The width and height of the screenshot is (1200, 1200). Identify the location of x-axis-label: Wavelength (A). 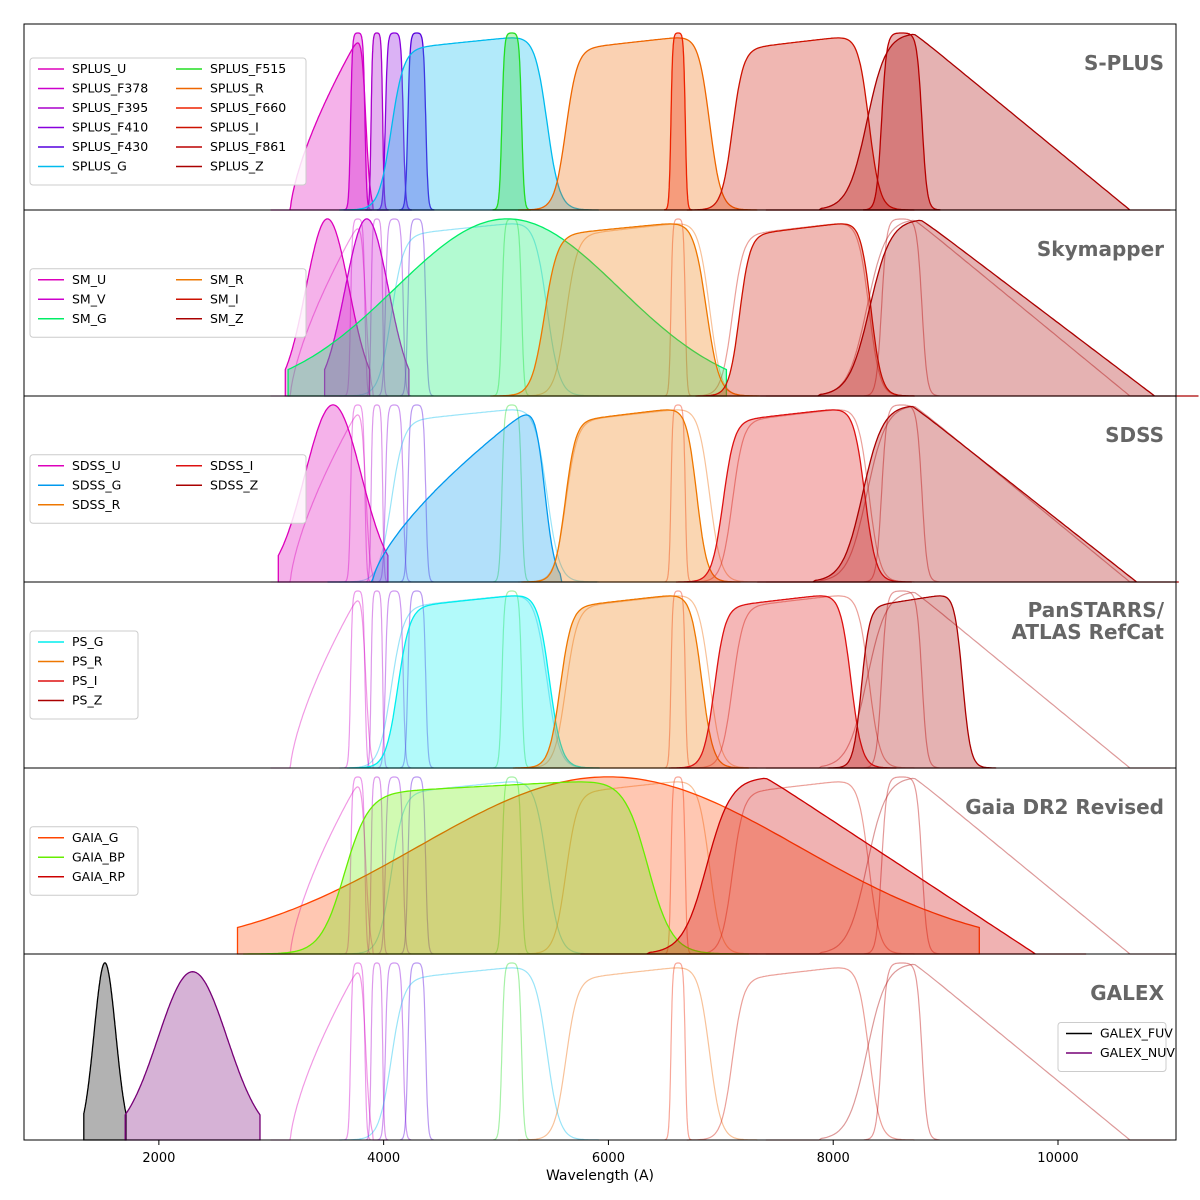
(600, 1176).